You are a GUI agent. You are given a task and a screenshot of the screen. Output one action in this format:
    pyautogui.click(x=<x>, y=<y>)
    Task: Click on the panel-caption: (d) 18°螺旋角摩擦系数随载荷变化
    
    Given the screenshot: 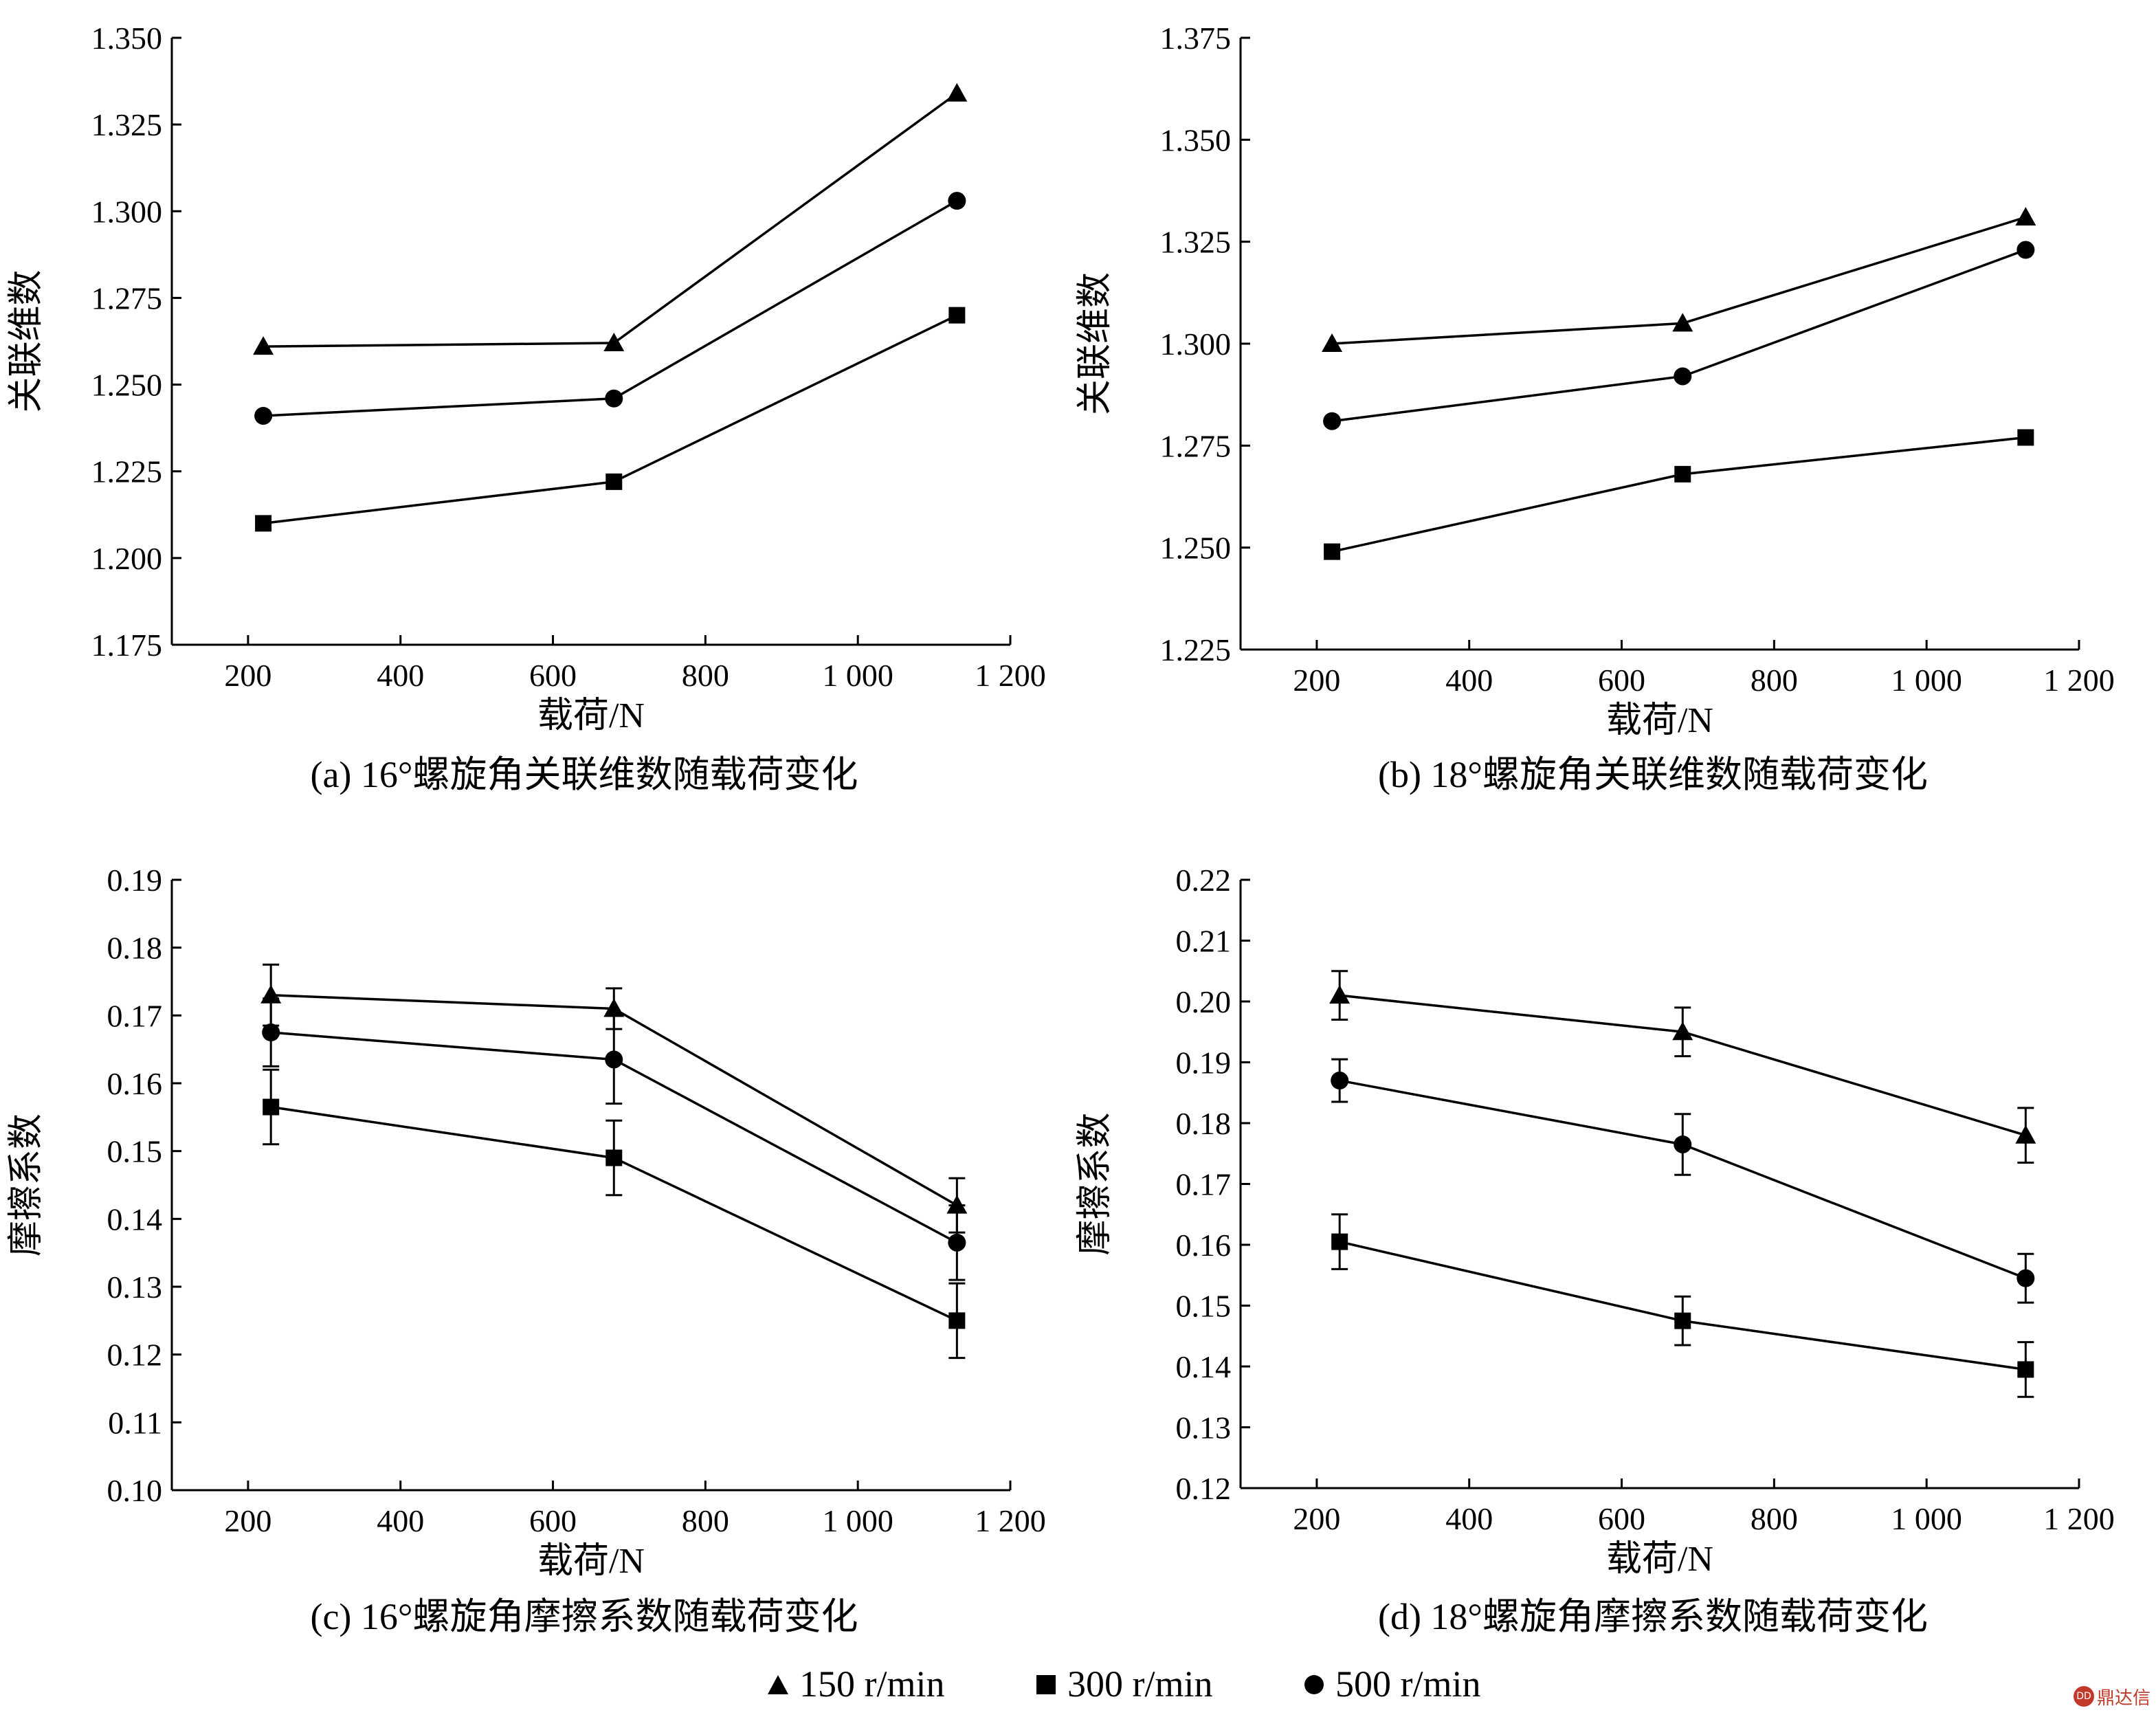 What is the action you would take?
    pyautogui.click(x=1653, y=1616)
    